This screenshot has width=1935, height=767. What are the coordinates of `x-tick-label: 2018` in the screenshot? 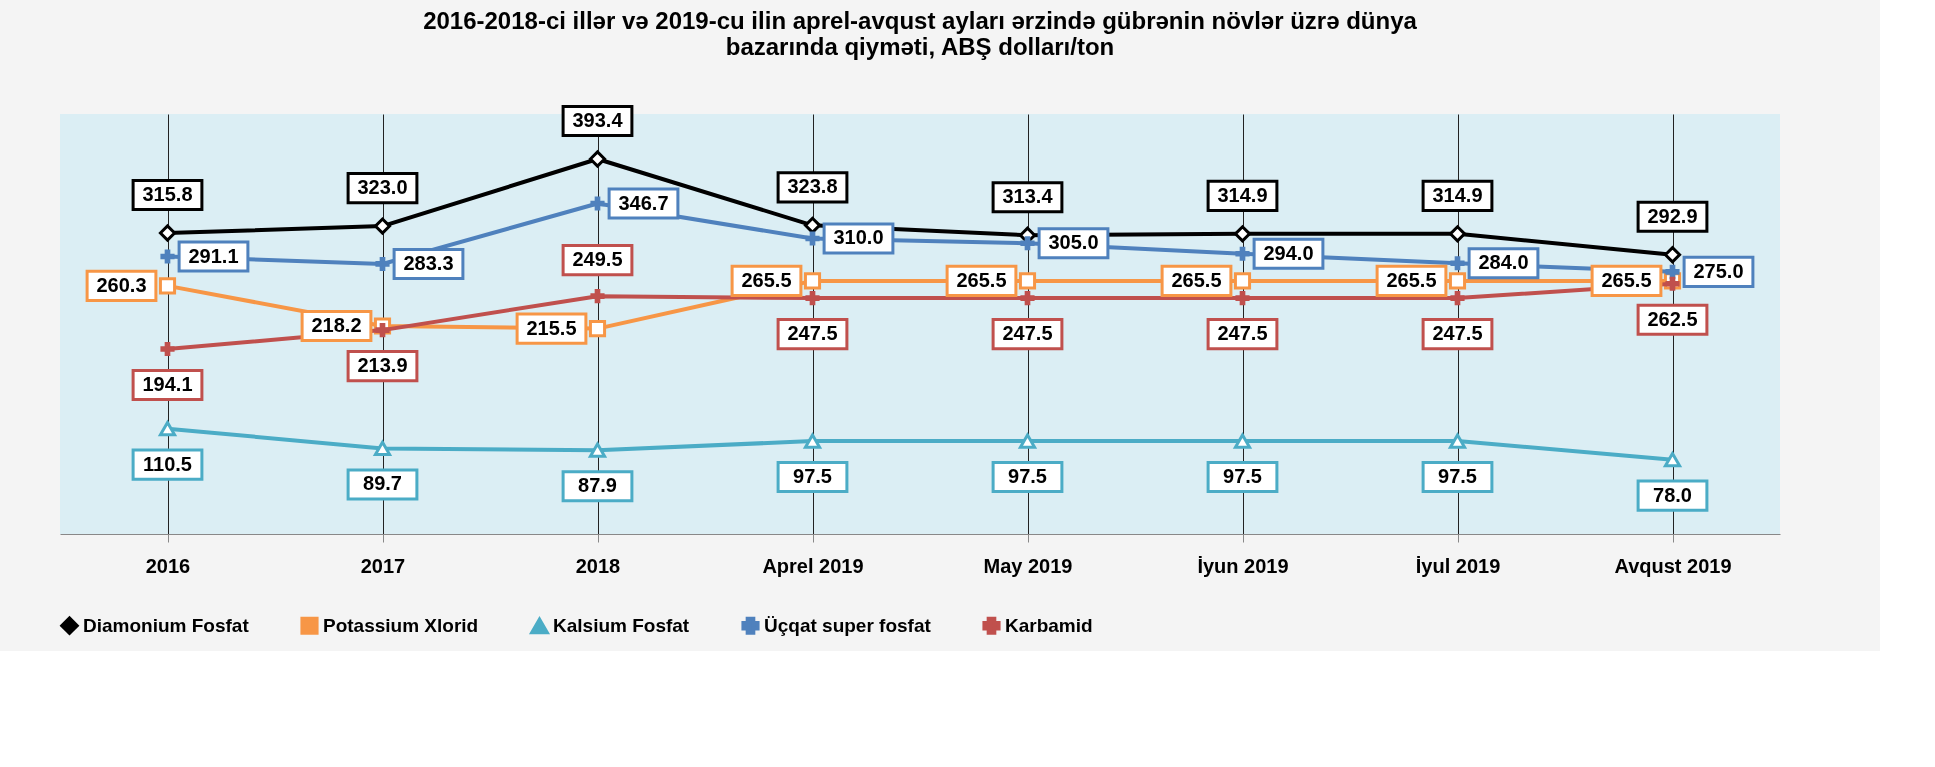 It's located at (598, 565).